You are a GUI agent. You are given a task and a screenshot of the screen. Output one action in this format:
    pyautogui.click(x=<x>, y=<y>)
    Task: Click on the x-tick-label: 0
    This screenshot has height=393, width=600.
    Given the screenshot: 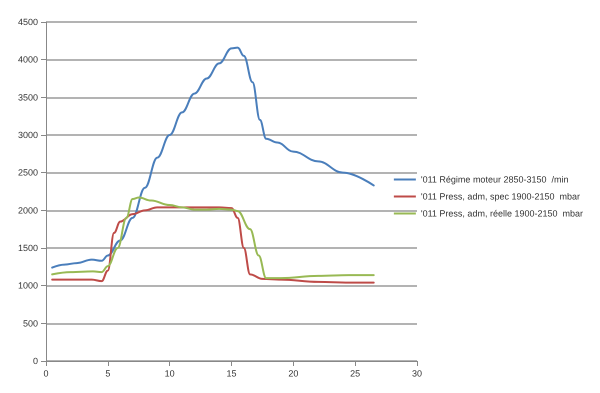 What is the action you would take?
    pyautogui.click(x=46, y=373)
    